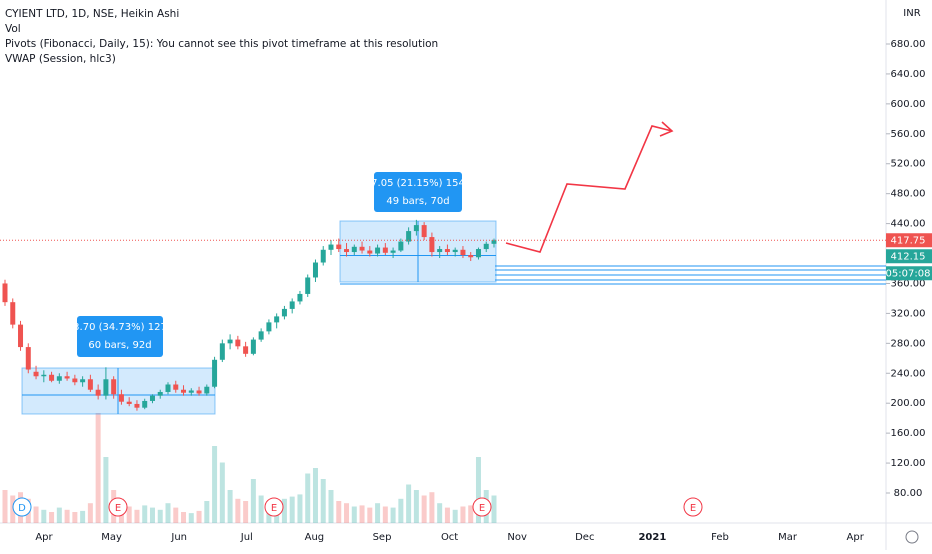 This screenshot has width=932, height=554. Describe the element at coordinates (908, 44) in the screenshot. I see `y-tick-label: 680.00` at that location.